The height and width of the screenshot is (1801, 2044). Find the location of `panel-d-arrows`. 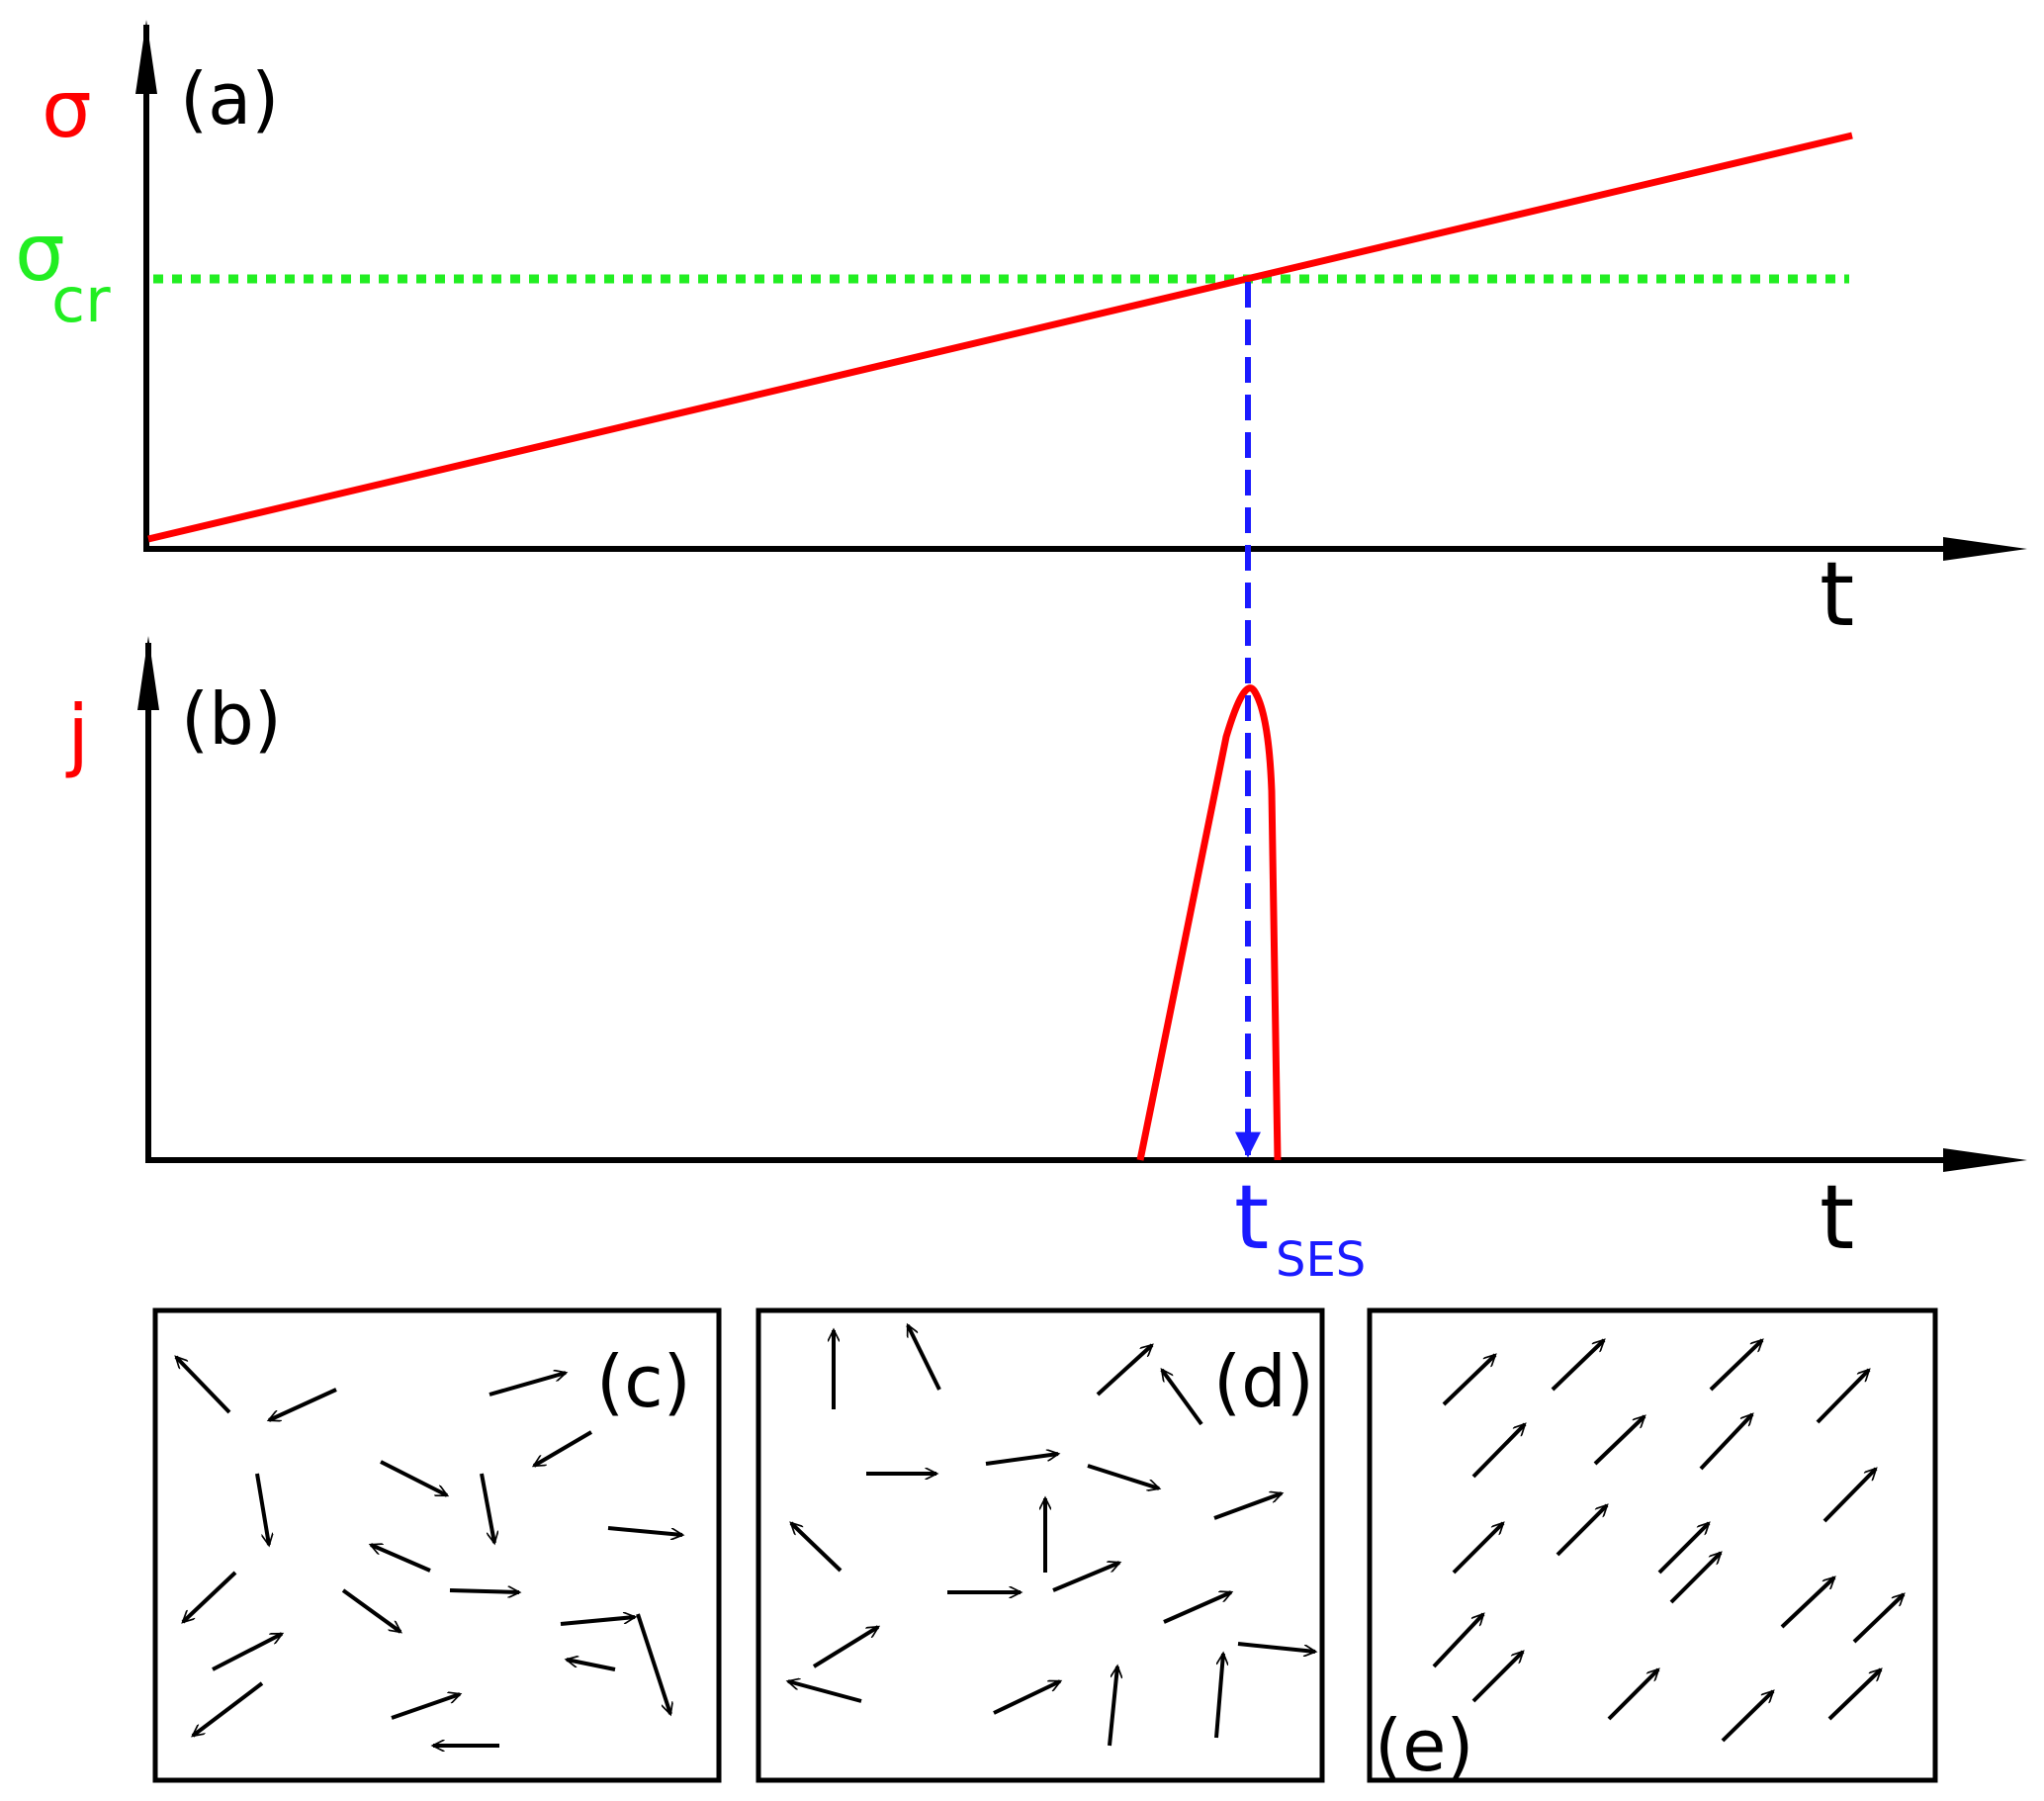

panel-d-arrows is located at coordinates (1051, 1536).